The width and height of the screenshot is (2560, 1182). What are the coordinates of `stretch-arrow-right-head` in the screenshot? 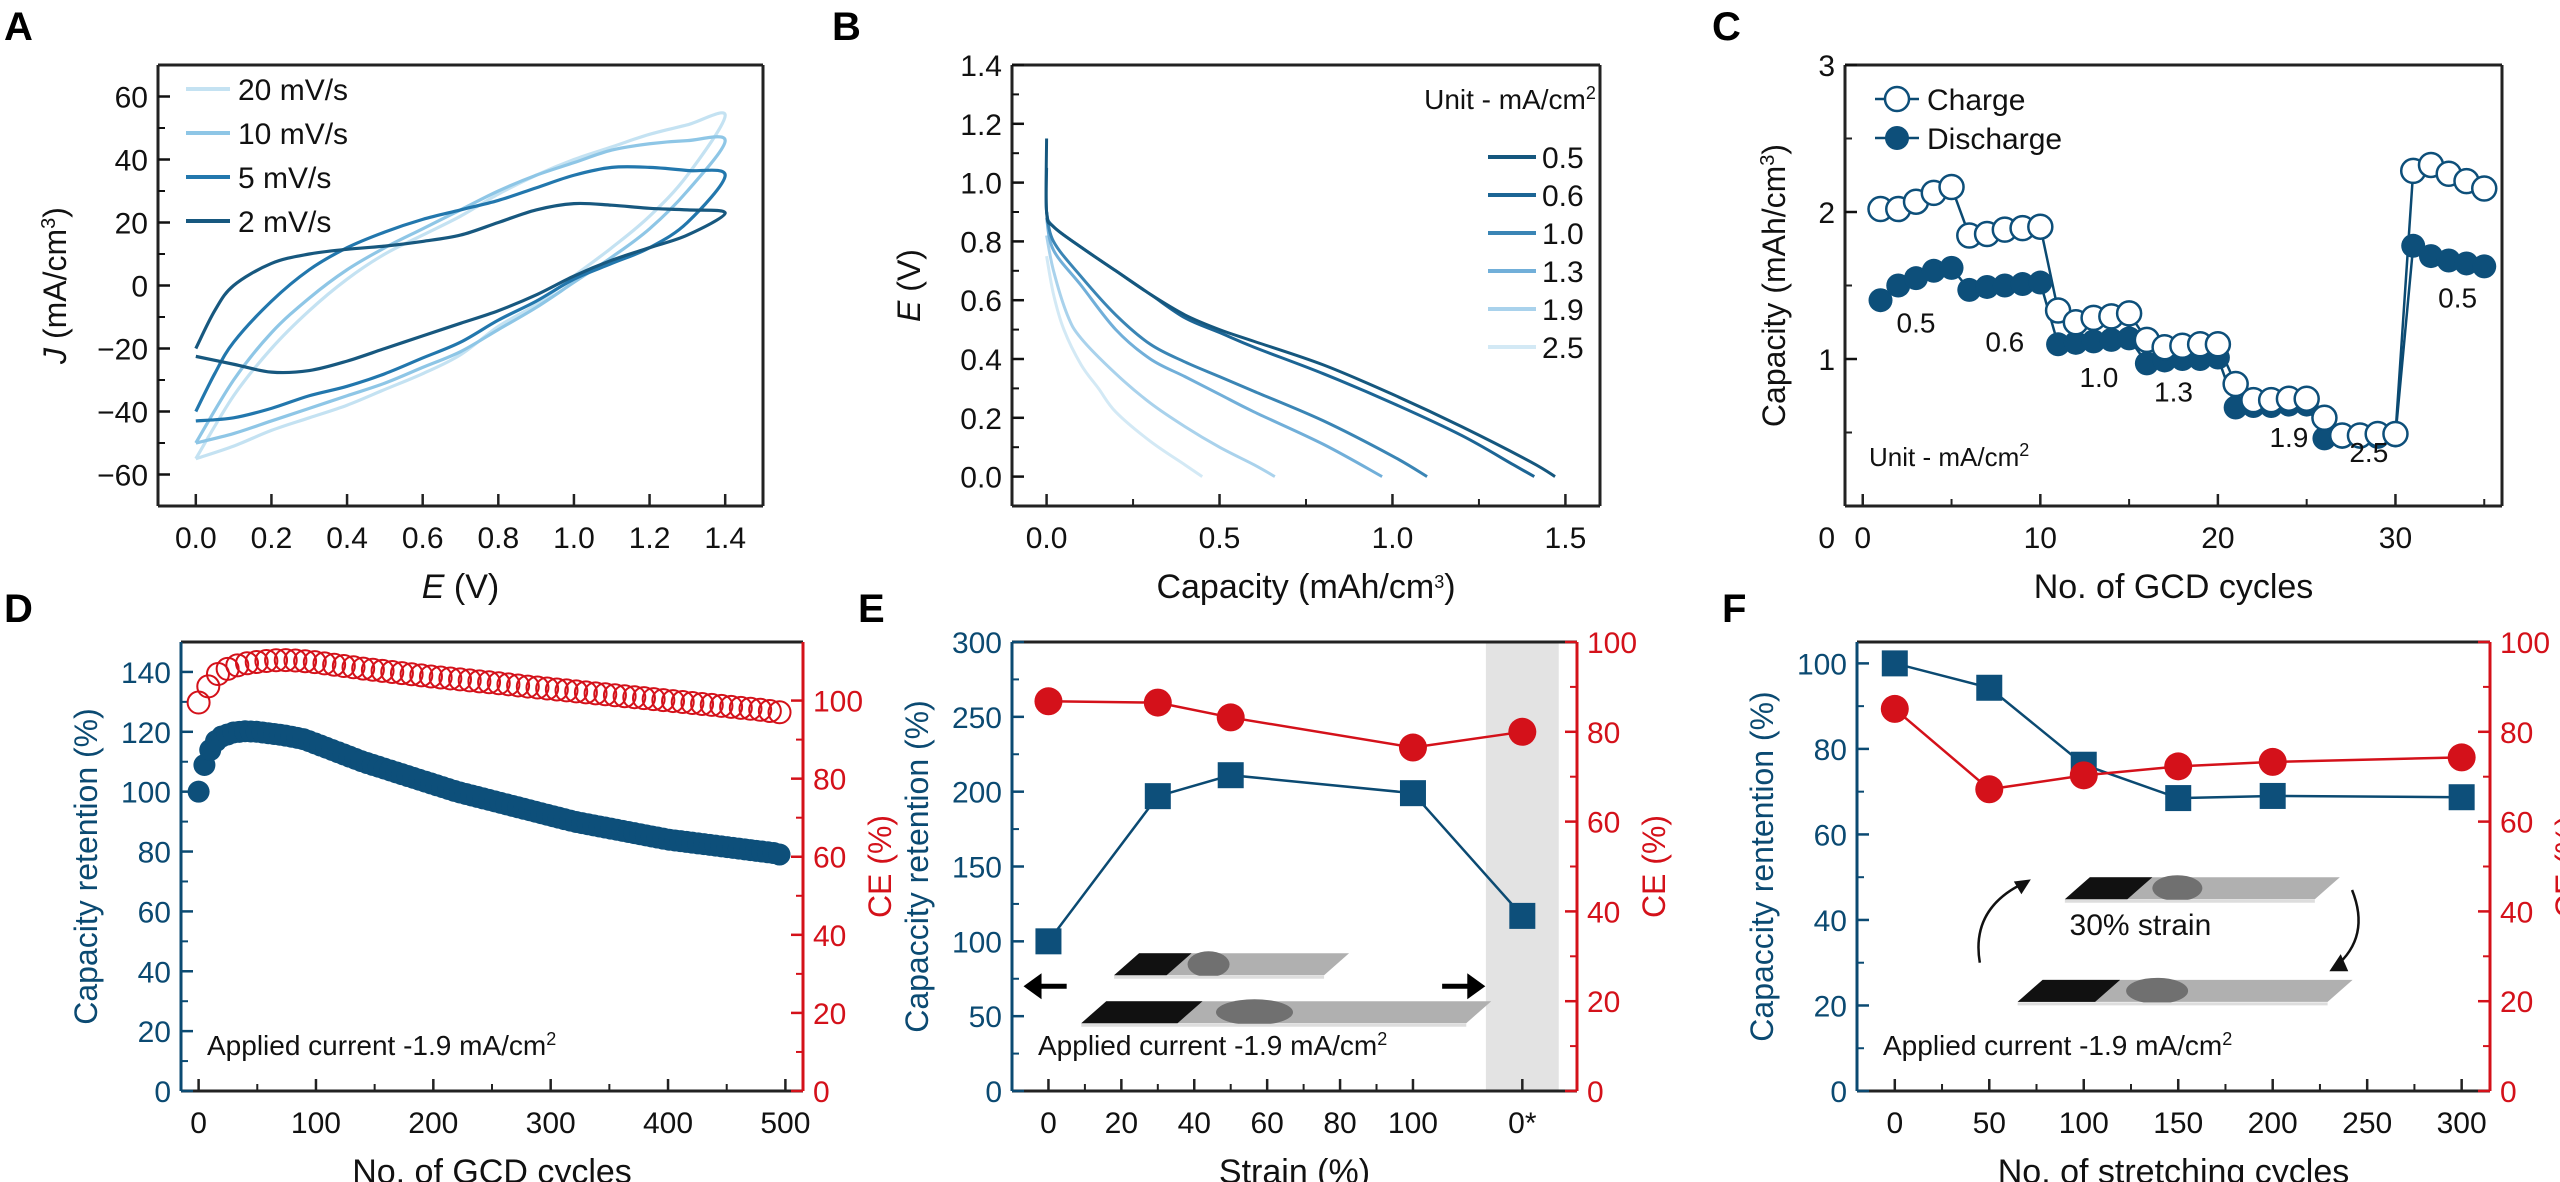 It's located at (1476, 986).